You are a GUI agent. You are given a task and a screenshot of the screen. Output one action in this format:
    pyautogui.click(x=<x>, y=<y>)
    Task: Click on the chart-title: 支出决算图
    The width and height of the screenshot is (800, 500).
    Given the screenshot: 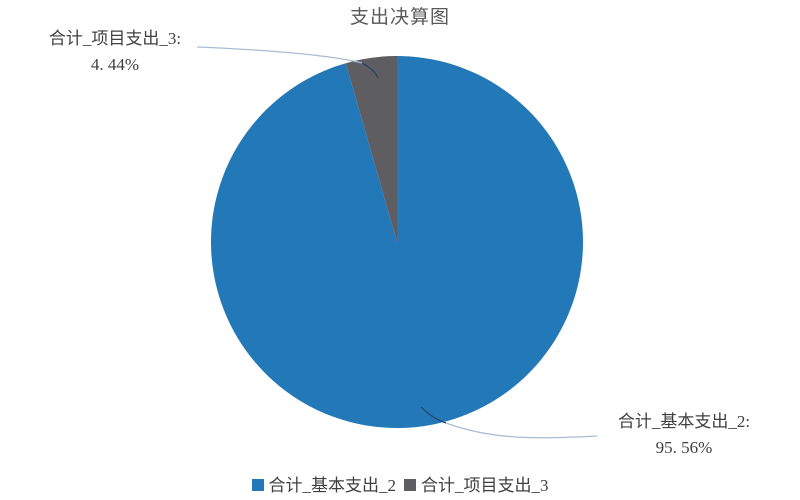 What is the action you would take?
    pyautogui.click(x=399, y=17)
    